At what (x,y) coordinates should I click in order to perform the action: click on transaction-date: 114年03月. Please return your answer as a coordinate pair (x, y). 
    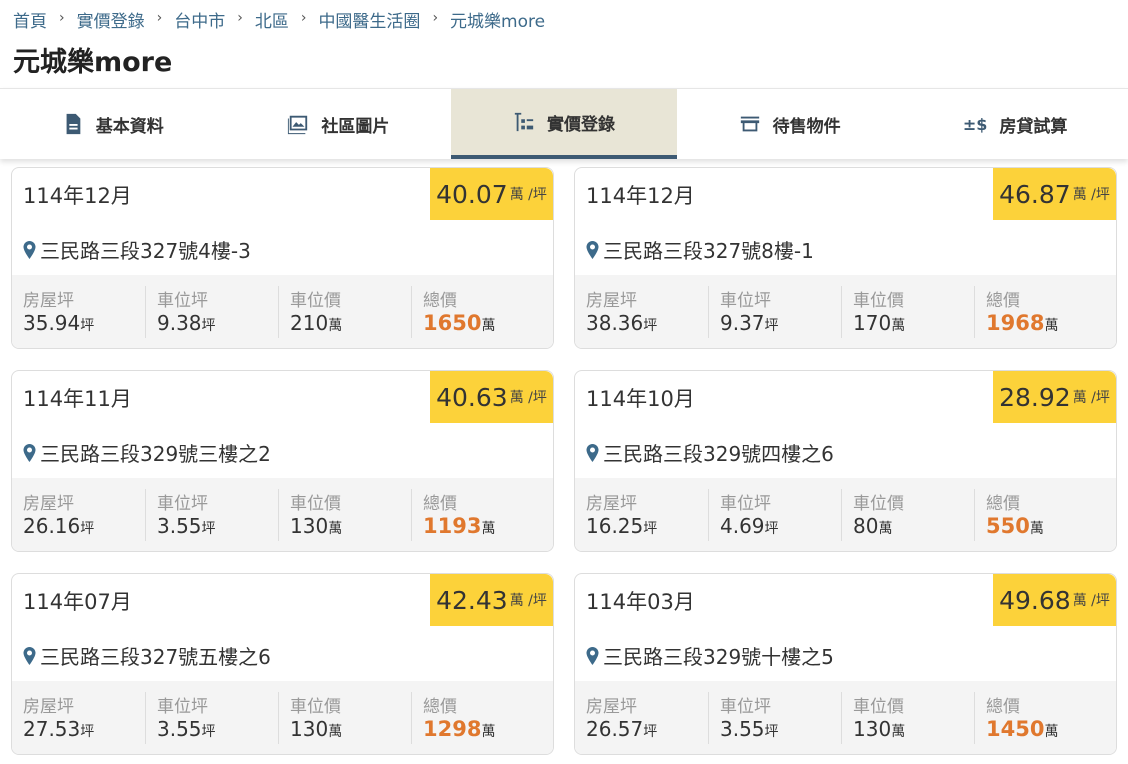
    Looking at the image, I should click on (640, 602).